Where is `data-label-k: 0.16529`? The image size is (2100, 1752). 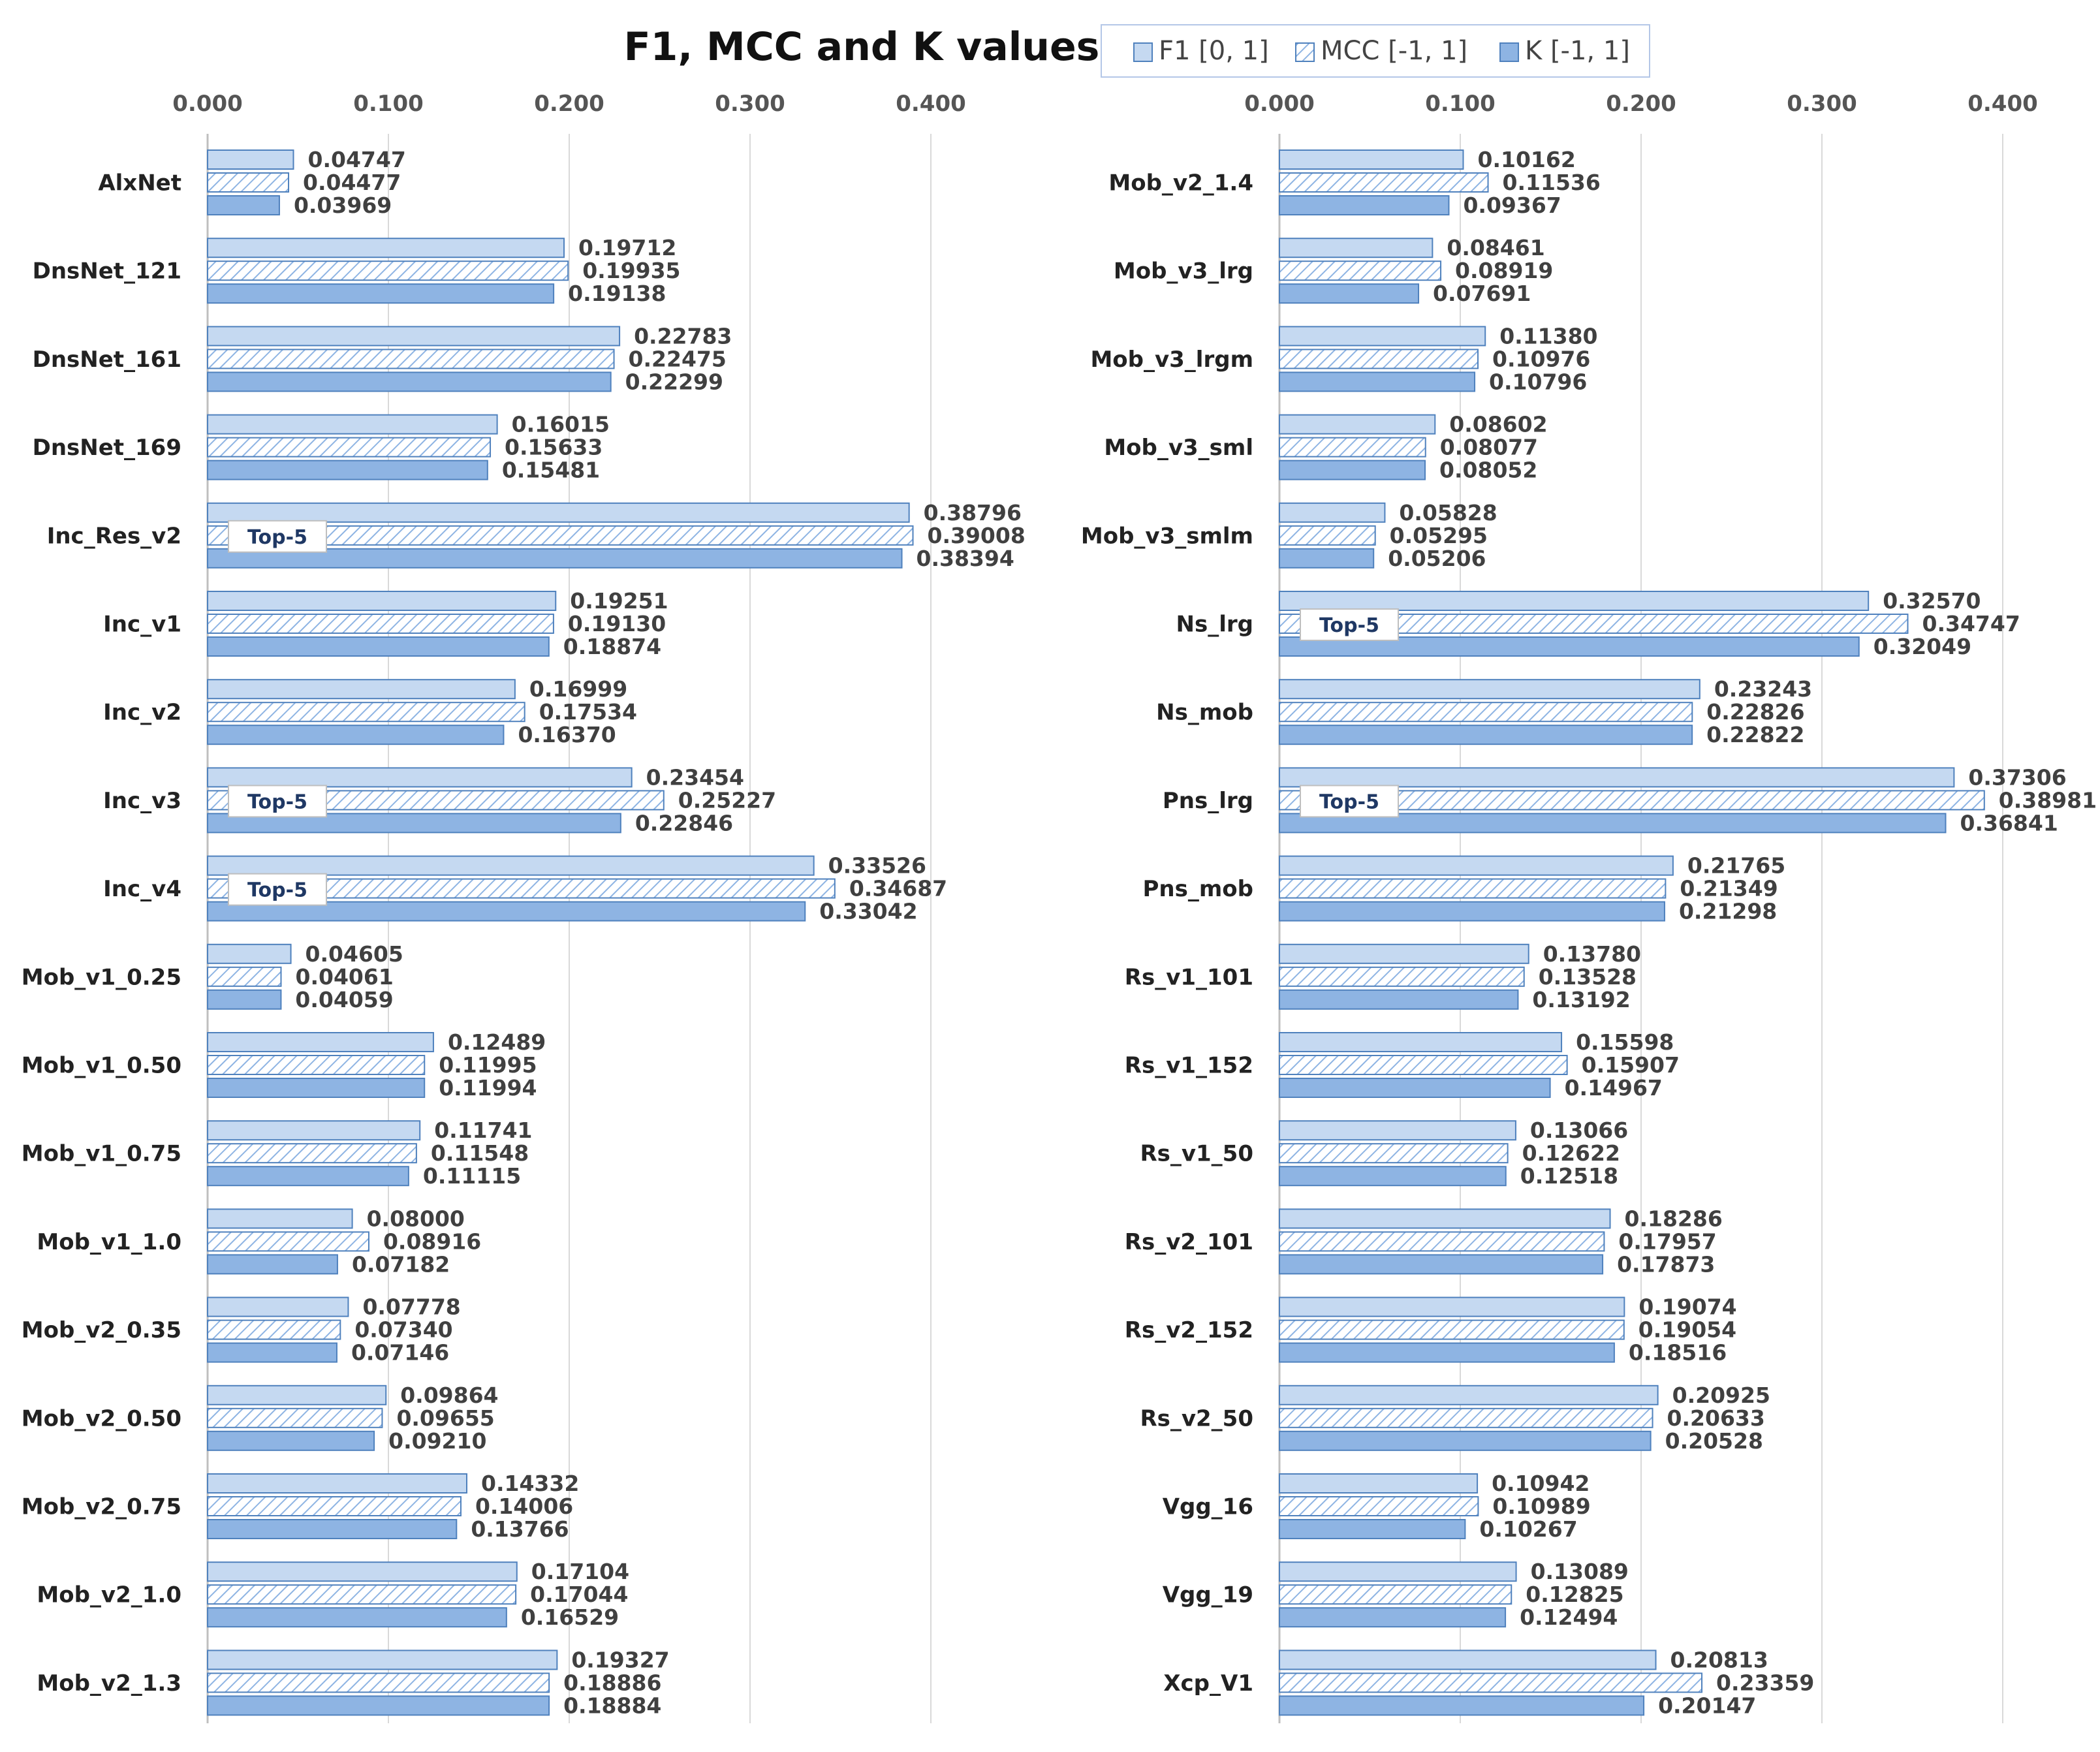 data-label-k: 0.16529 is located at coordinates (570, 1617).